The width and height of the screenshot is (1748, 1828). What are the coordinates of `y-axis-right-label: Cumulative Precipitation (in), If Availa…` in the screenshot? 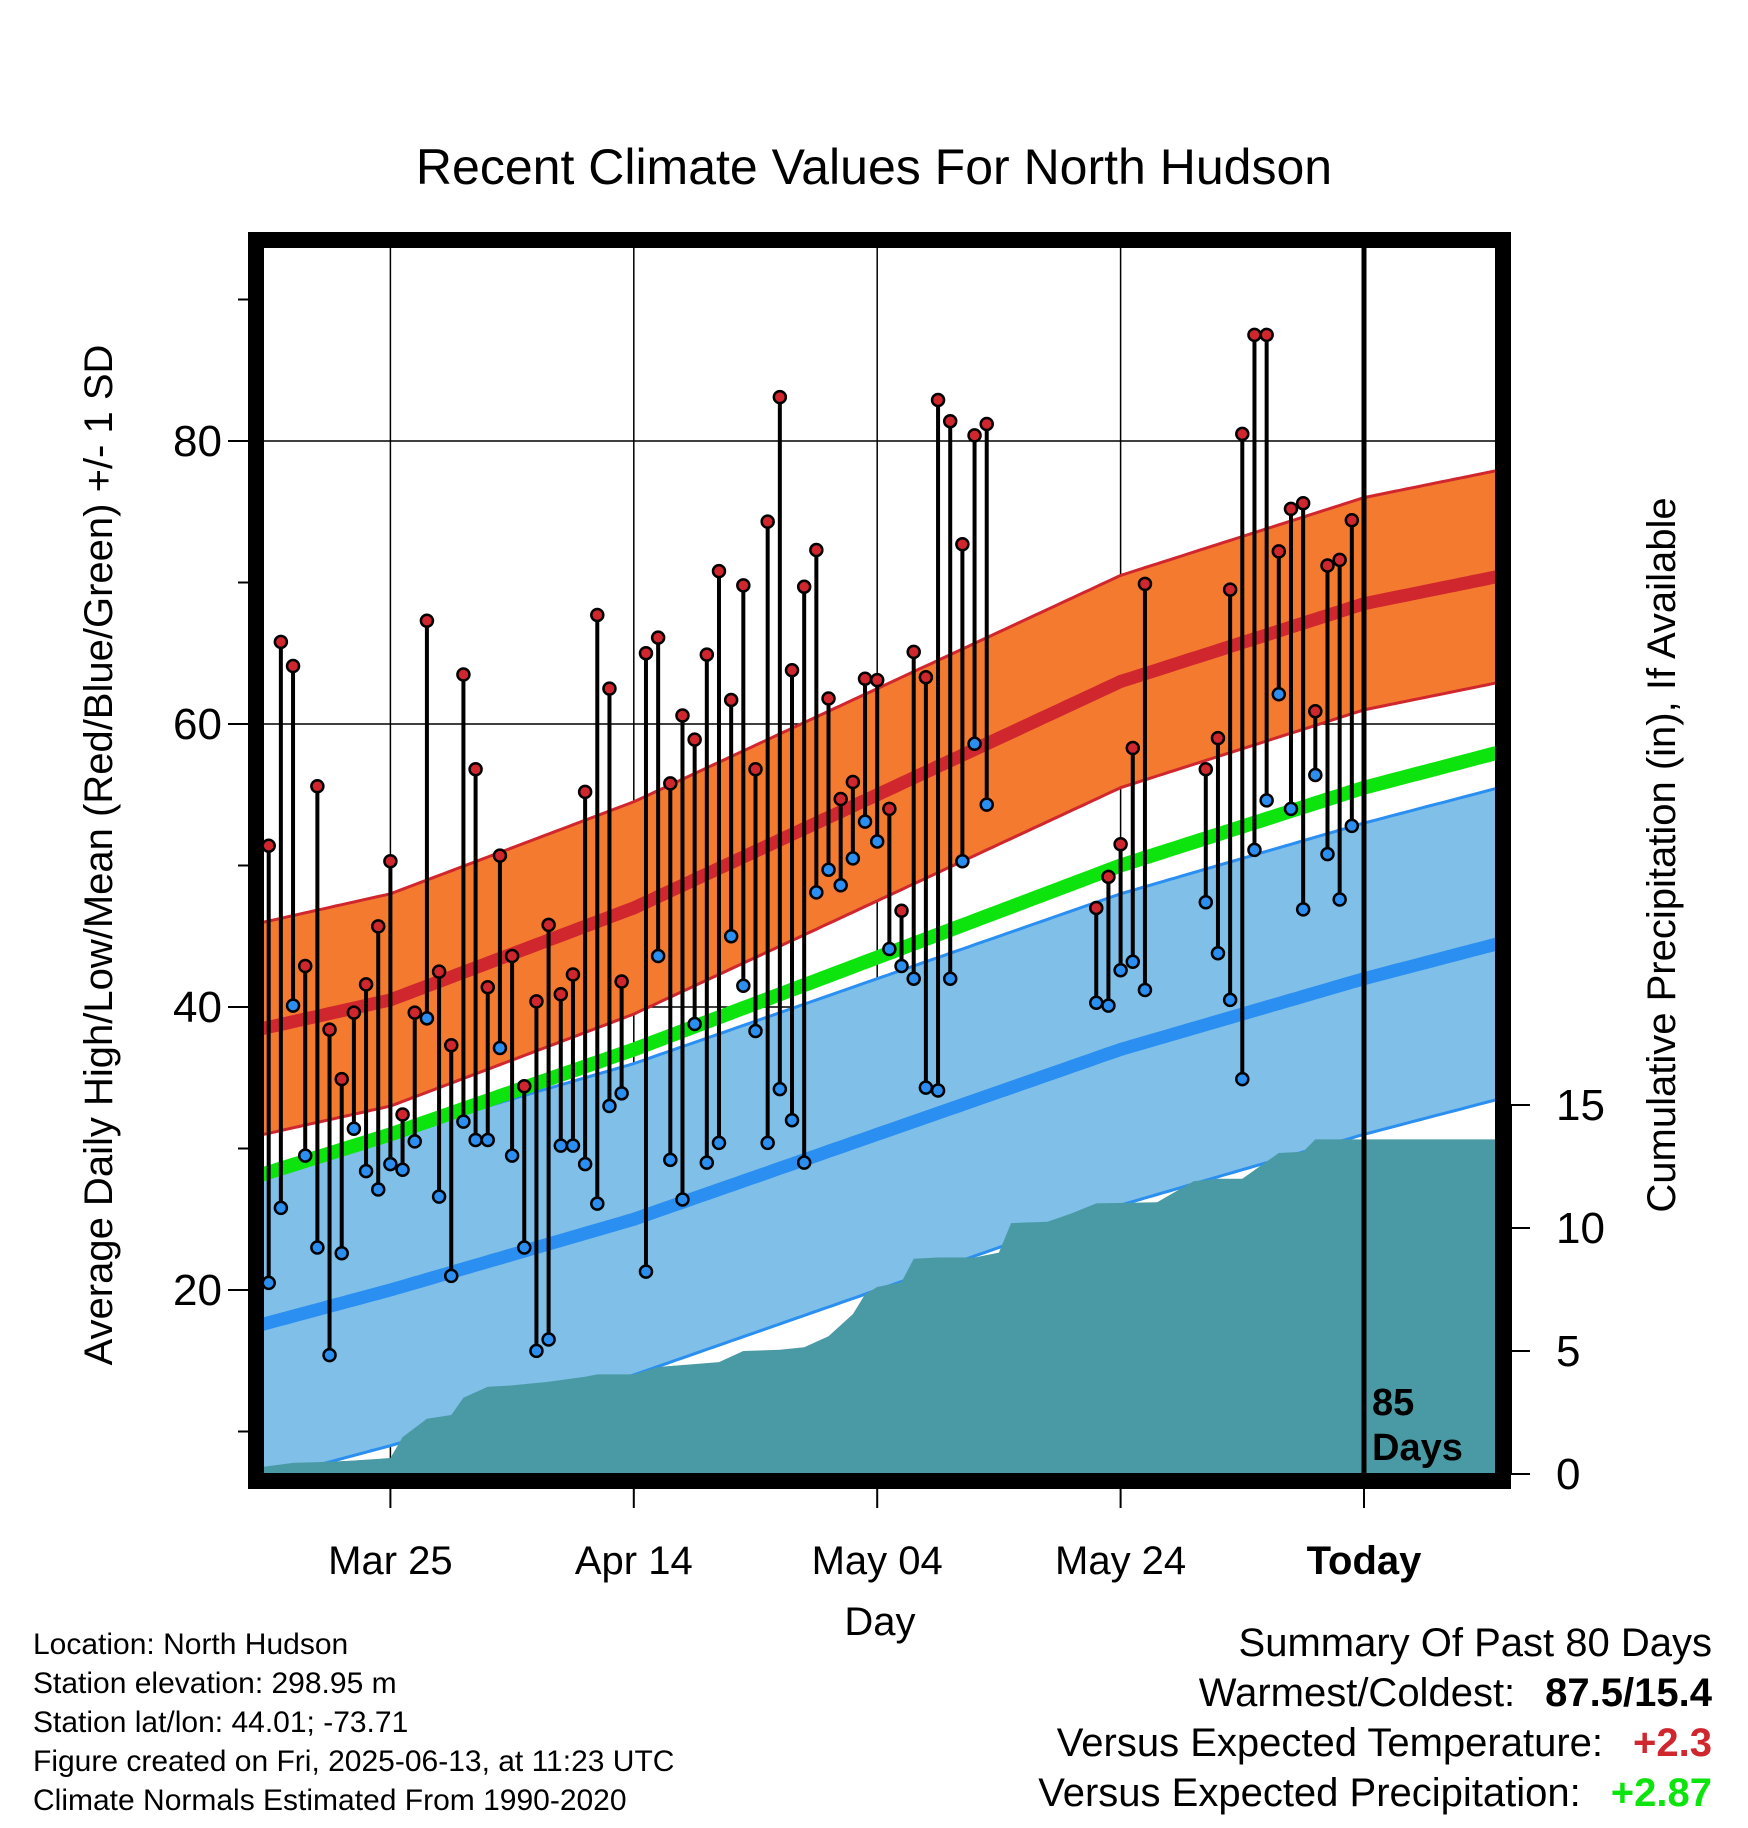 It's located at (1662, 855).